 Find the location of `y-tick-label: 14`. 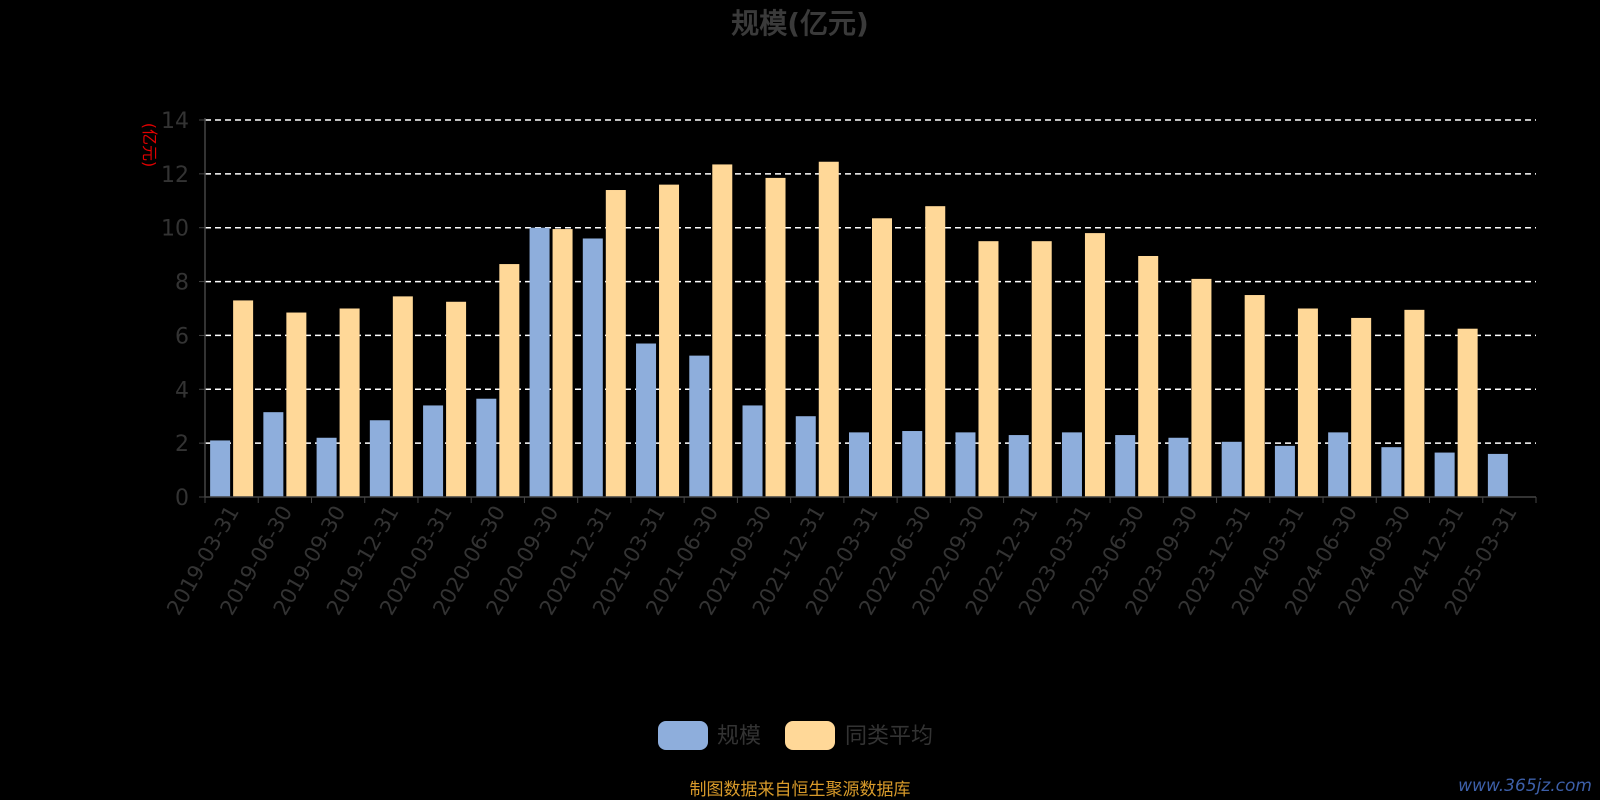

y-tick-label: 14 is located at coordinates (175, 121).